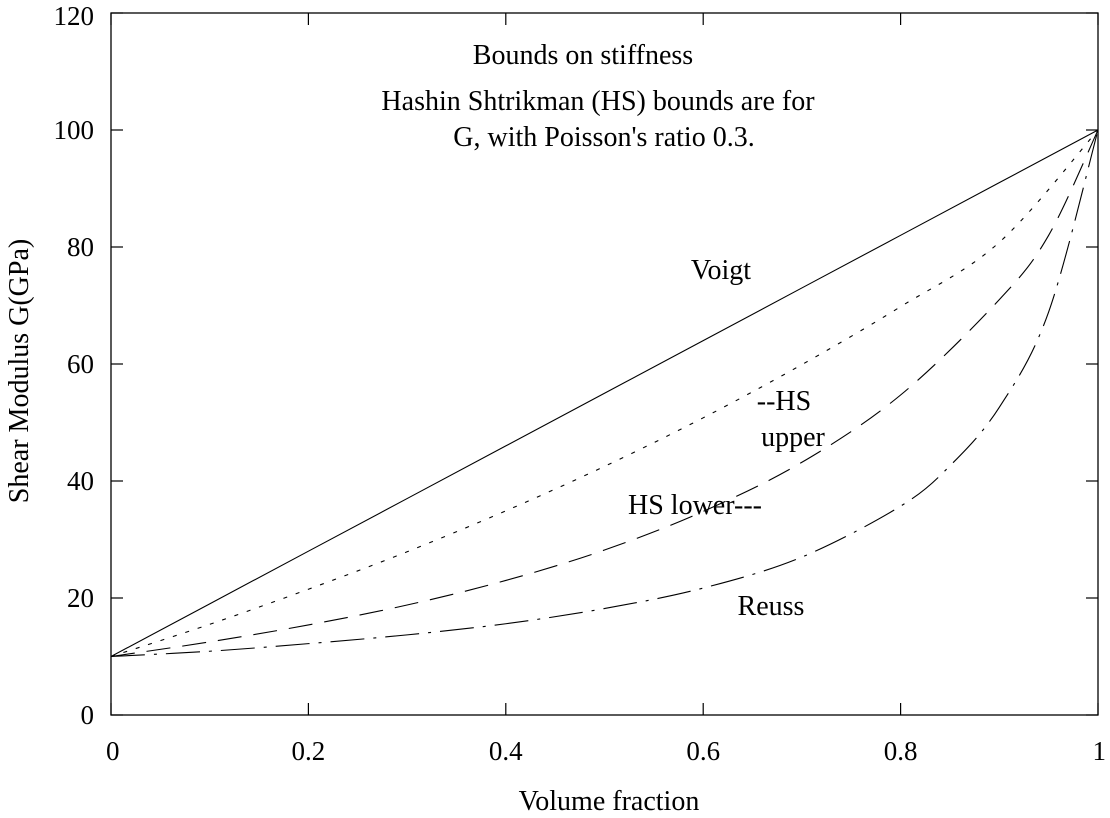 This screenshot has width=1110, height=818. Describe the element at coordinates (309, 751) in the screenshot. I see `x-tick-label: 0.2` at that location.